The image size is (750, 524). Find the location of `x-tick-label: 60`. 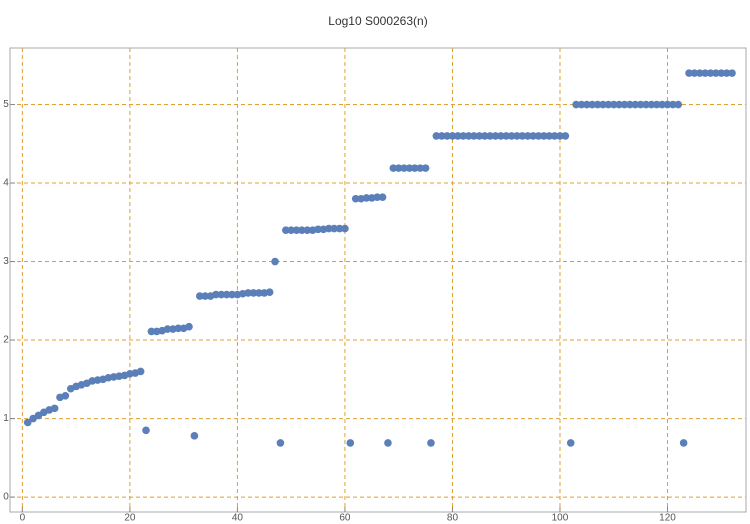

x-tick-label: 60 is located at coordinates (345, 518).